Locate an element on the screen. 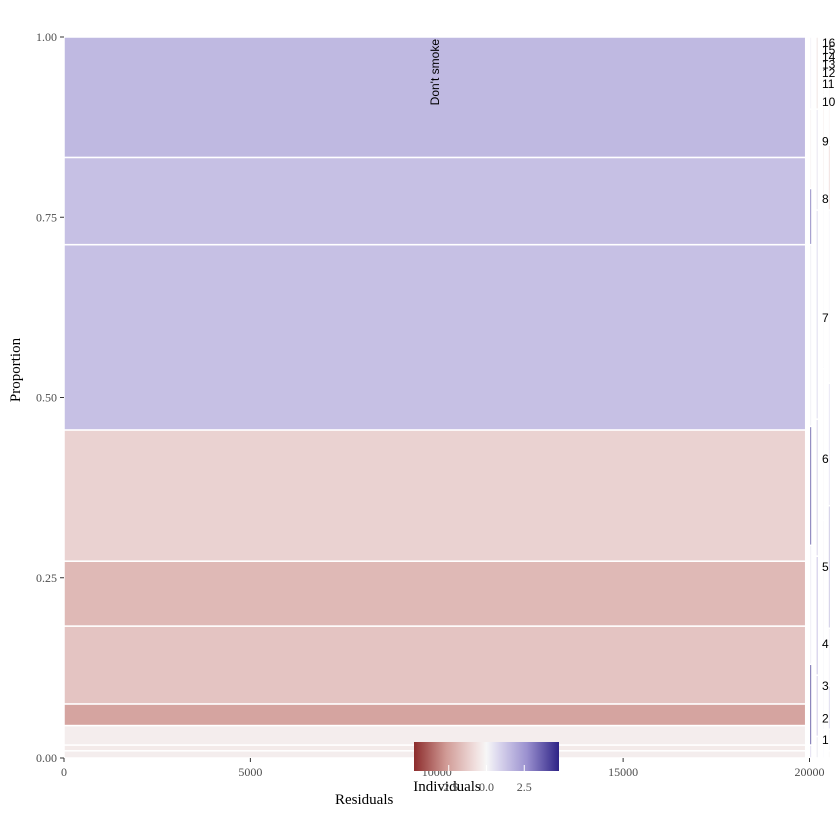 The image size is (840, 840). right-edge-label: 4 is located at coordinates (825, 644).